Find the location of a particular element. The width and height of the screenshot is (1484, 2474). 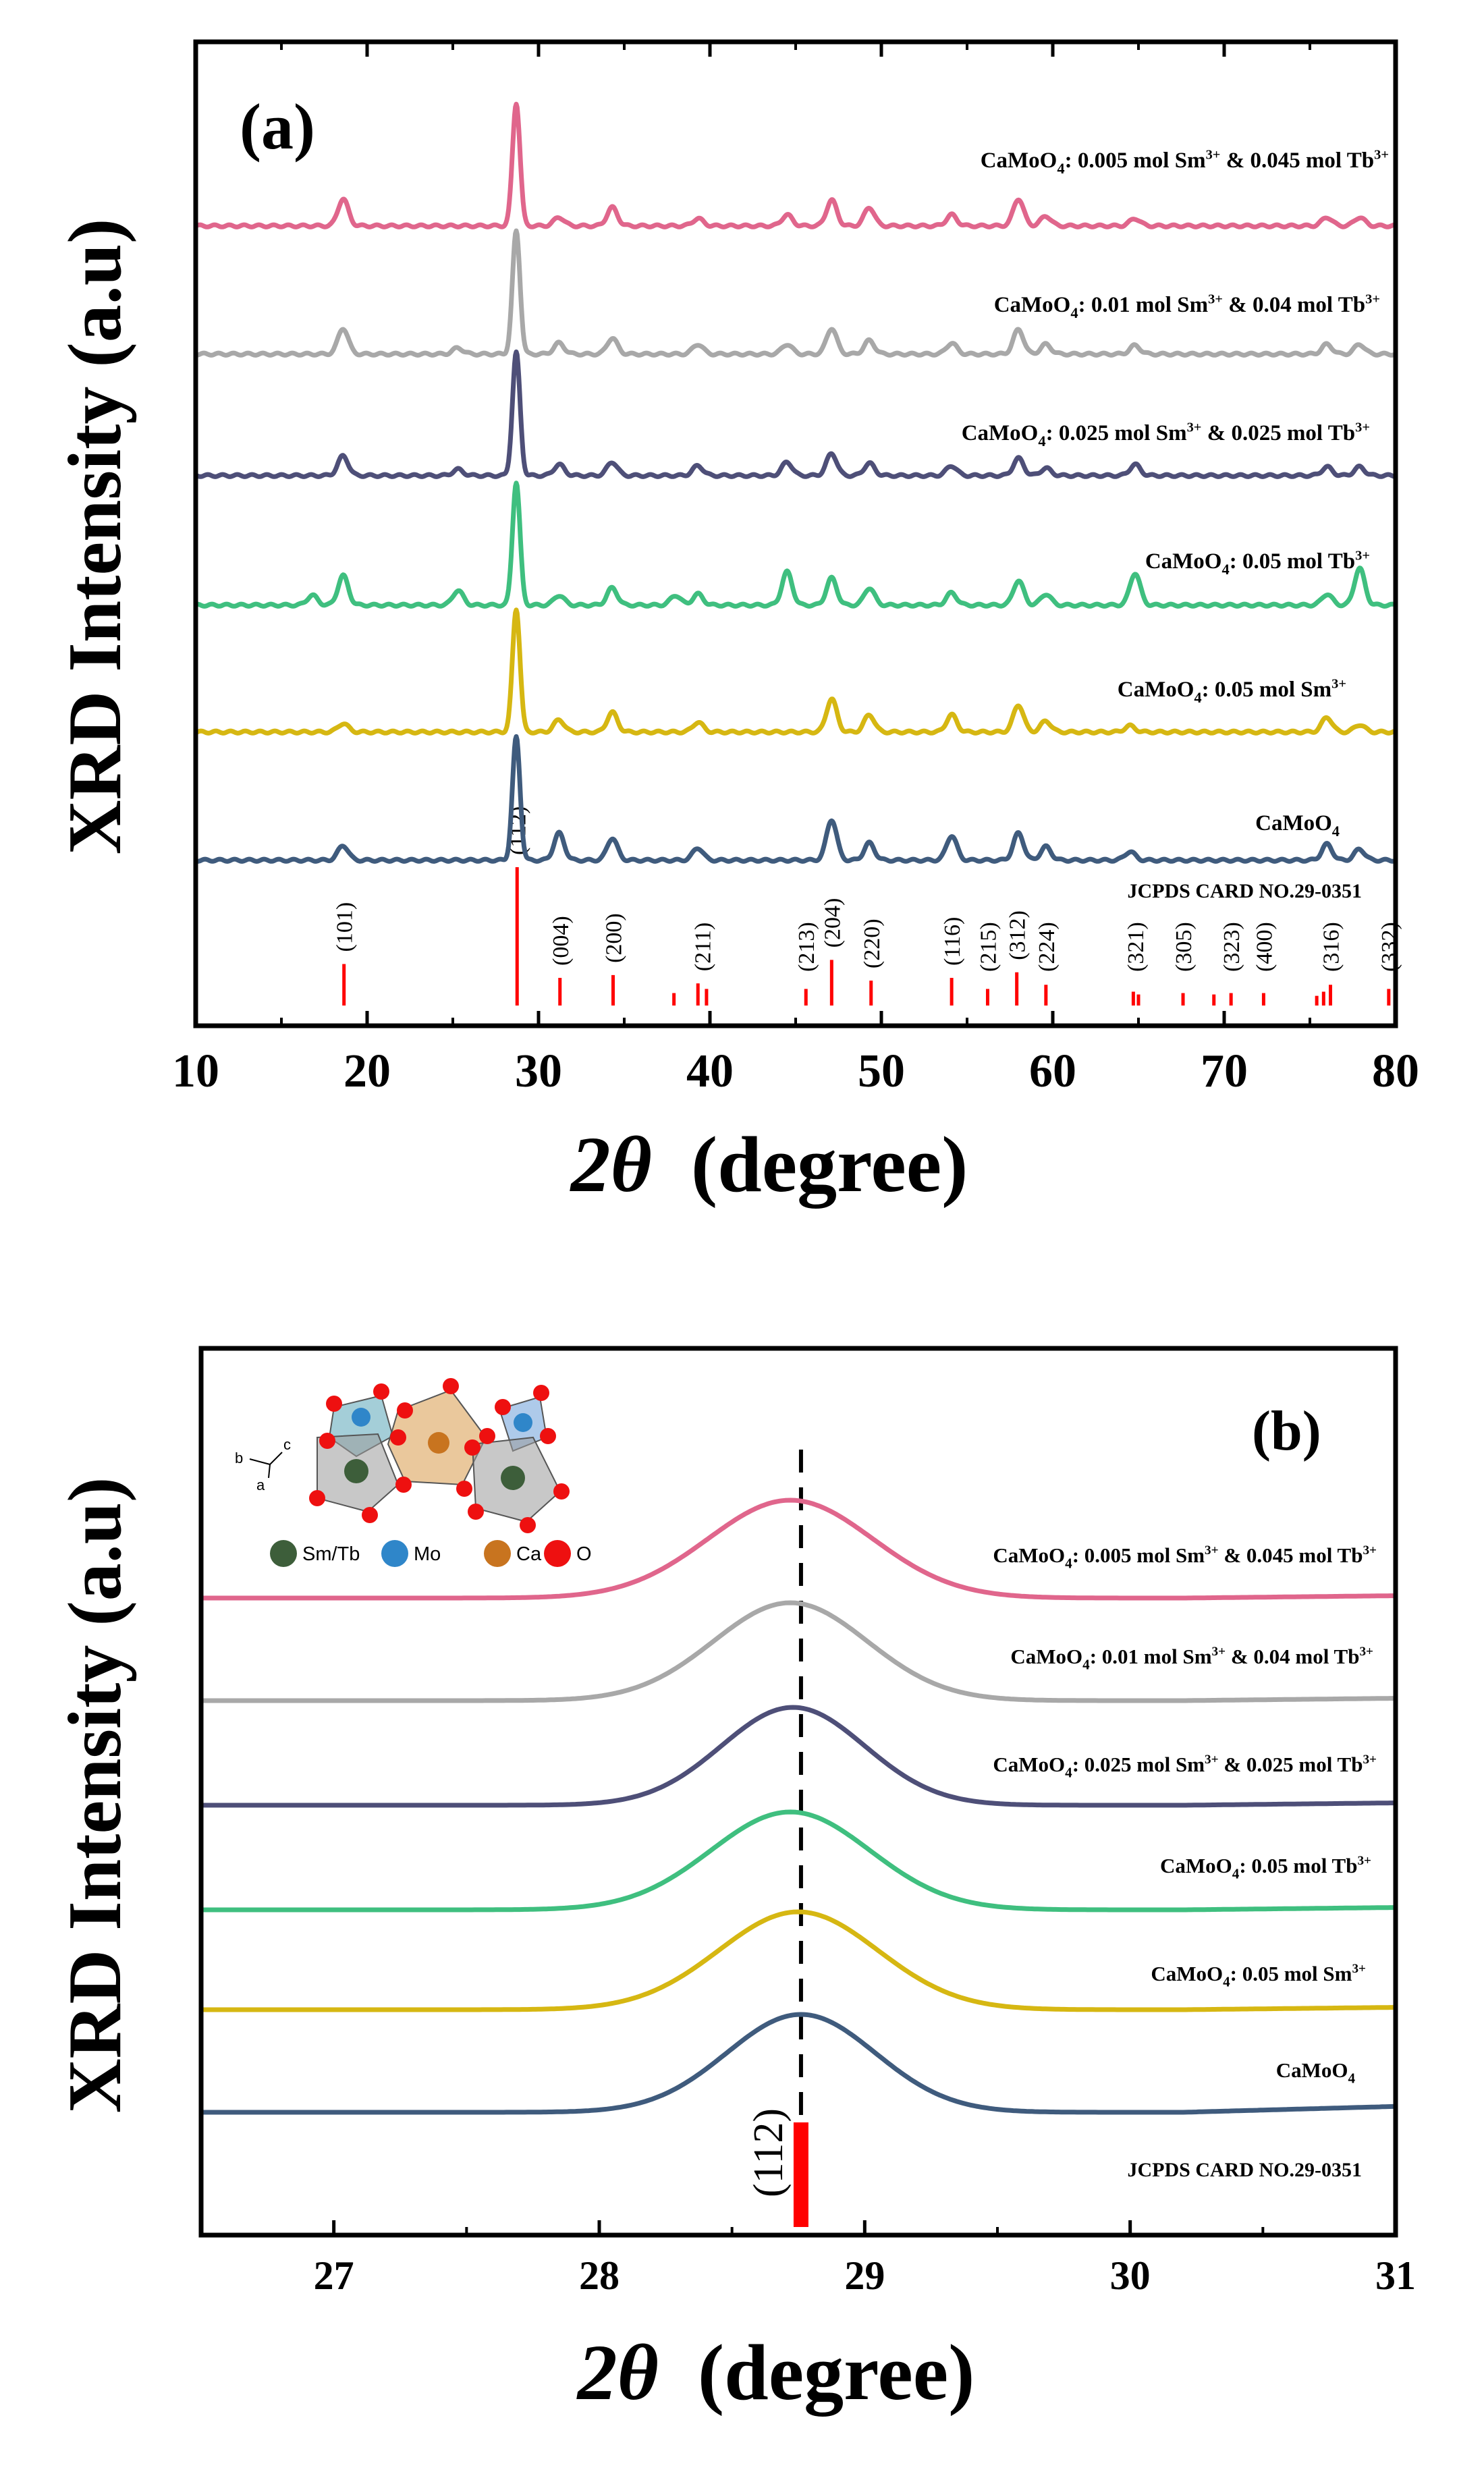

reference-label: JCPDS CARD NO.29-0351 is located at coordinates (1245, 2170).